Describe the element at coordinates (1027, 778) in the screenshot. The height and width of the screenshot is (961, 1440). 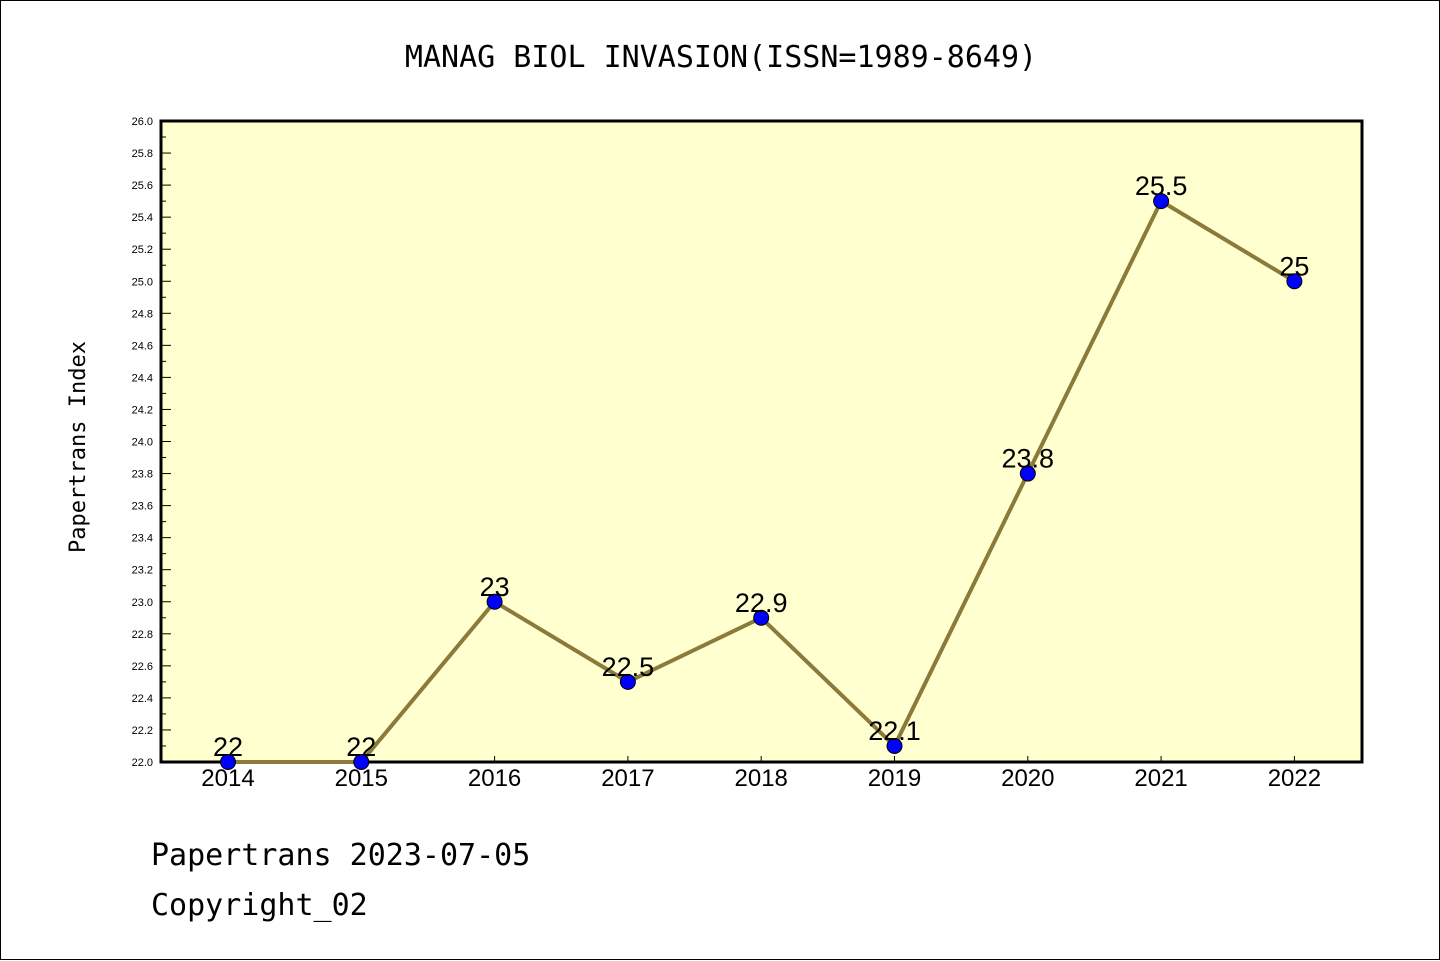
I see `x-tick-label: 2020` at that location.